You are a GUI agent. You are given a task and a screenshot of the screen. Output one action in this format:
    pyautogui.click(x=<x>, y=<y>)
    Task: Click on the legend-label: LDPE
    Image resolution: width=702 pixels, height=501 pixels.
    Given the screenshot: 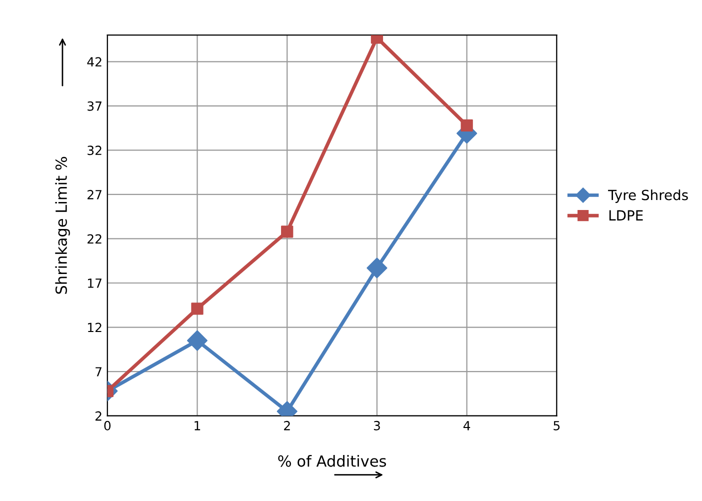 What is the action you would take?
    pyautogui.click(x=626, y=215)
    